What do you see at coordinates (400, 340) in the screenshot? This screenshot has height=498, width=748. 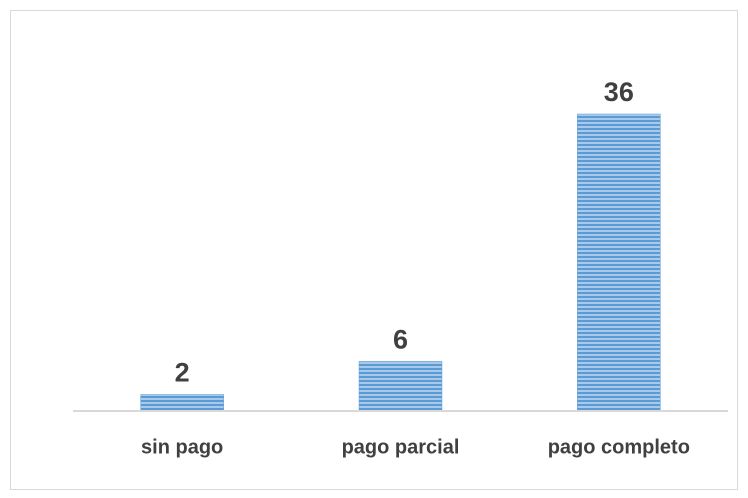 I see `data-label: 6` at bounding box center [400, 340].